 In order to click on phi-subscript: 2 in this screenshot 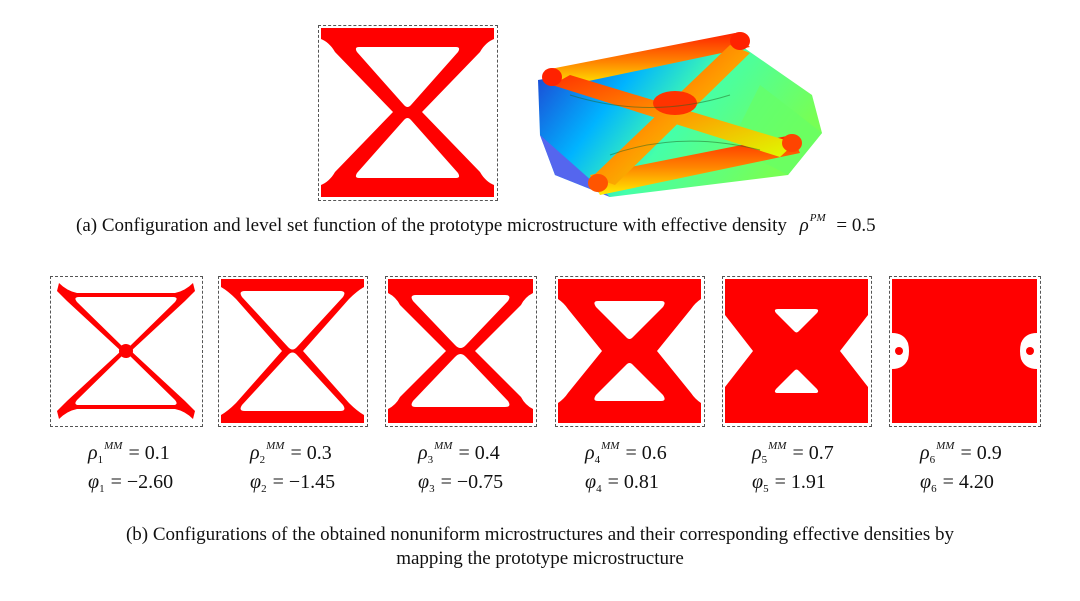, I will do `click(264, 489)`.